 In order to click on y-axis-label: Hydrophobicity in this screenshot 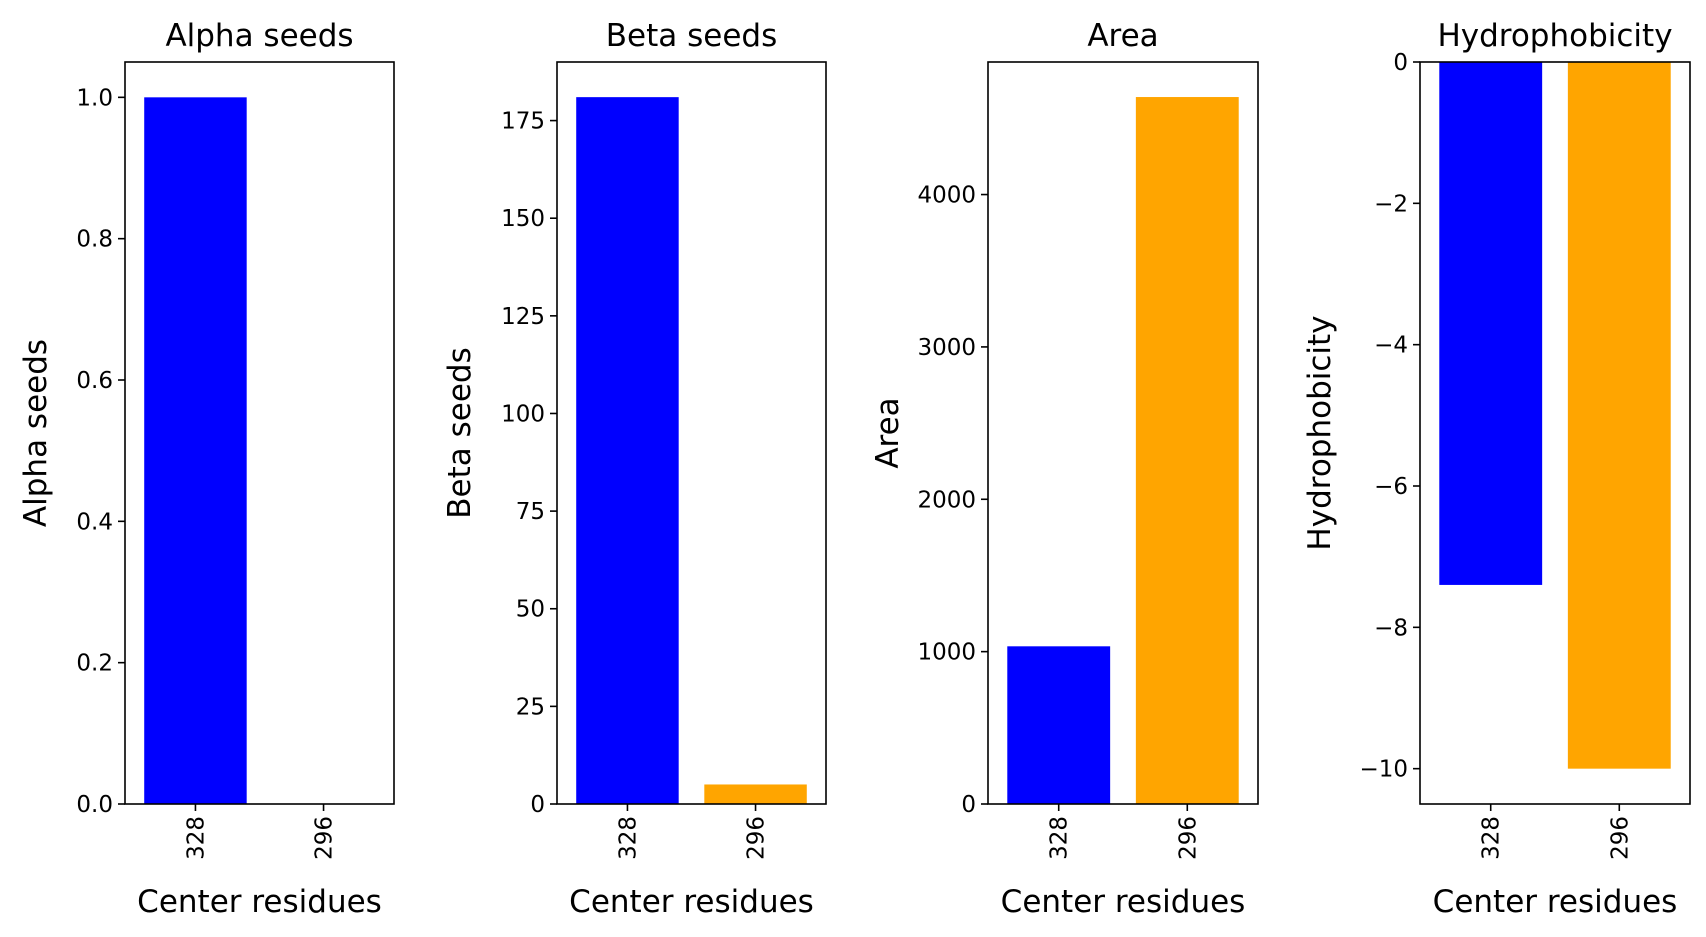, I will do `click(1320, 432)`.